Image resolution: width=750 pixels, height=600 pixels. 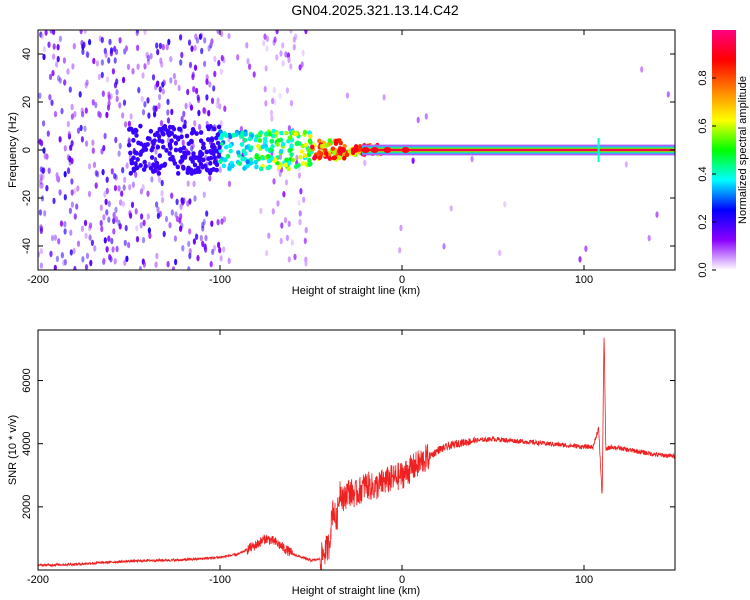 I want to click on carrier-line-layer, so click(x=518, y=150).